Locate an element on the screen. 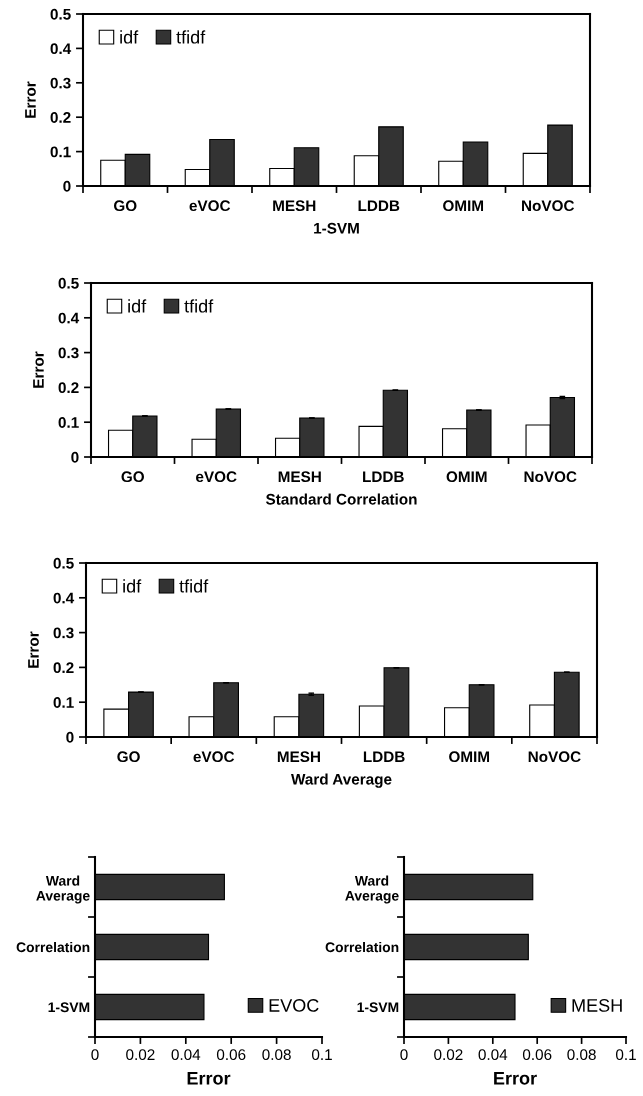 This screenshot has height=1096, width=643. legend-label: EVOC is located at coordinates (294, 1005).